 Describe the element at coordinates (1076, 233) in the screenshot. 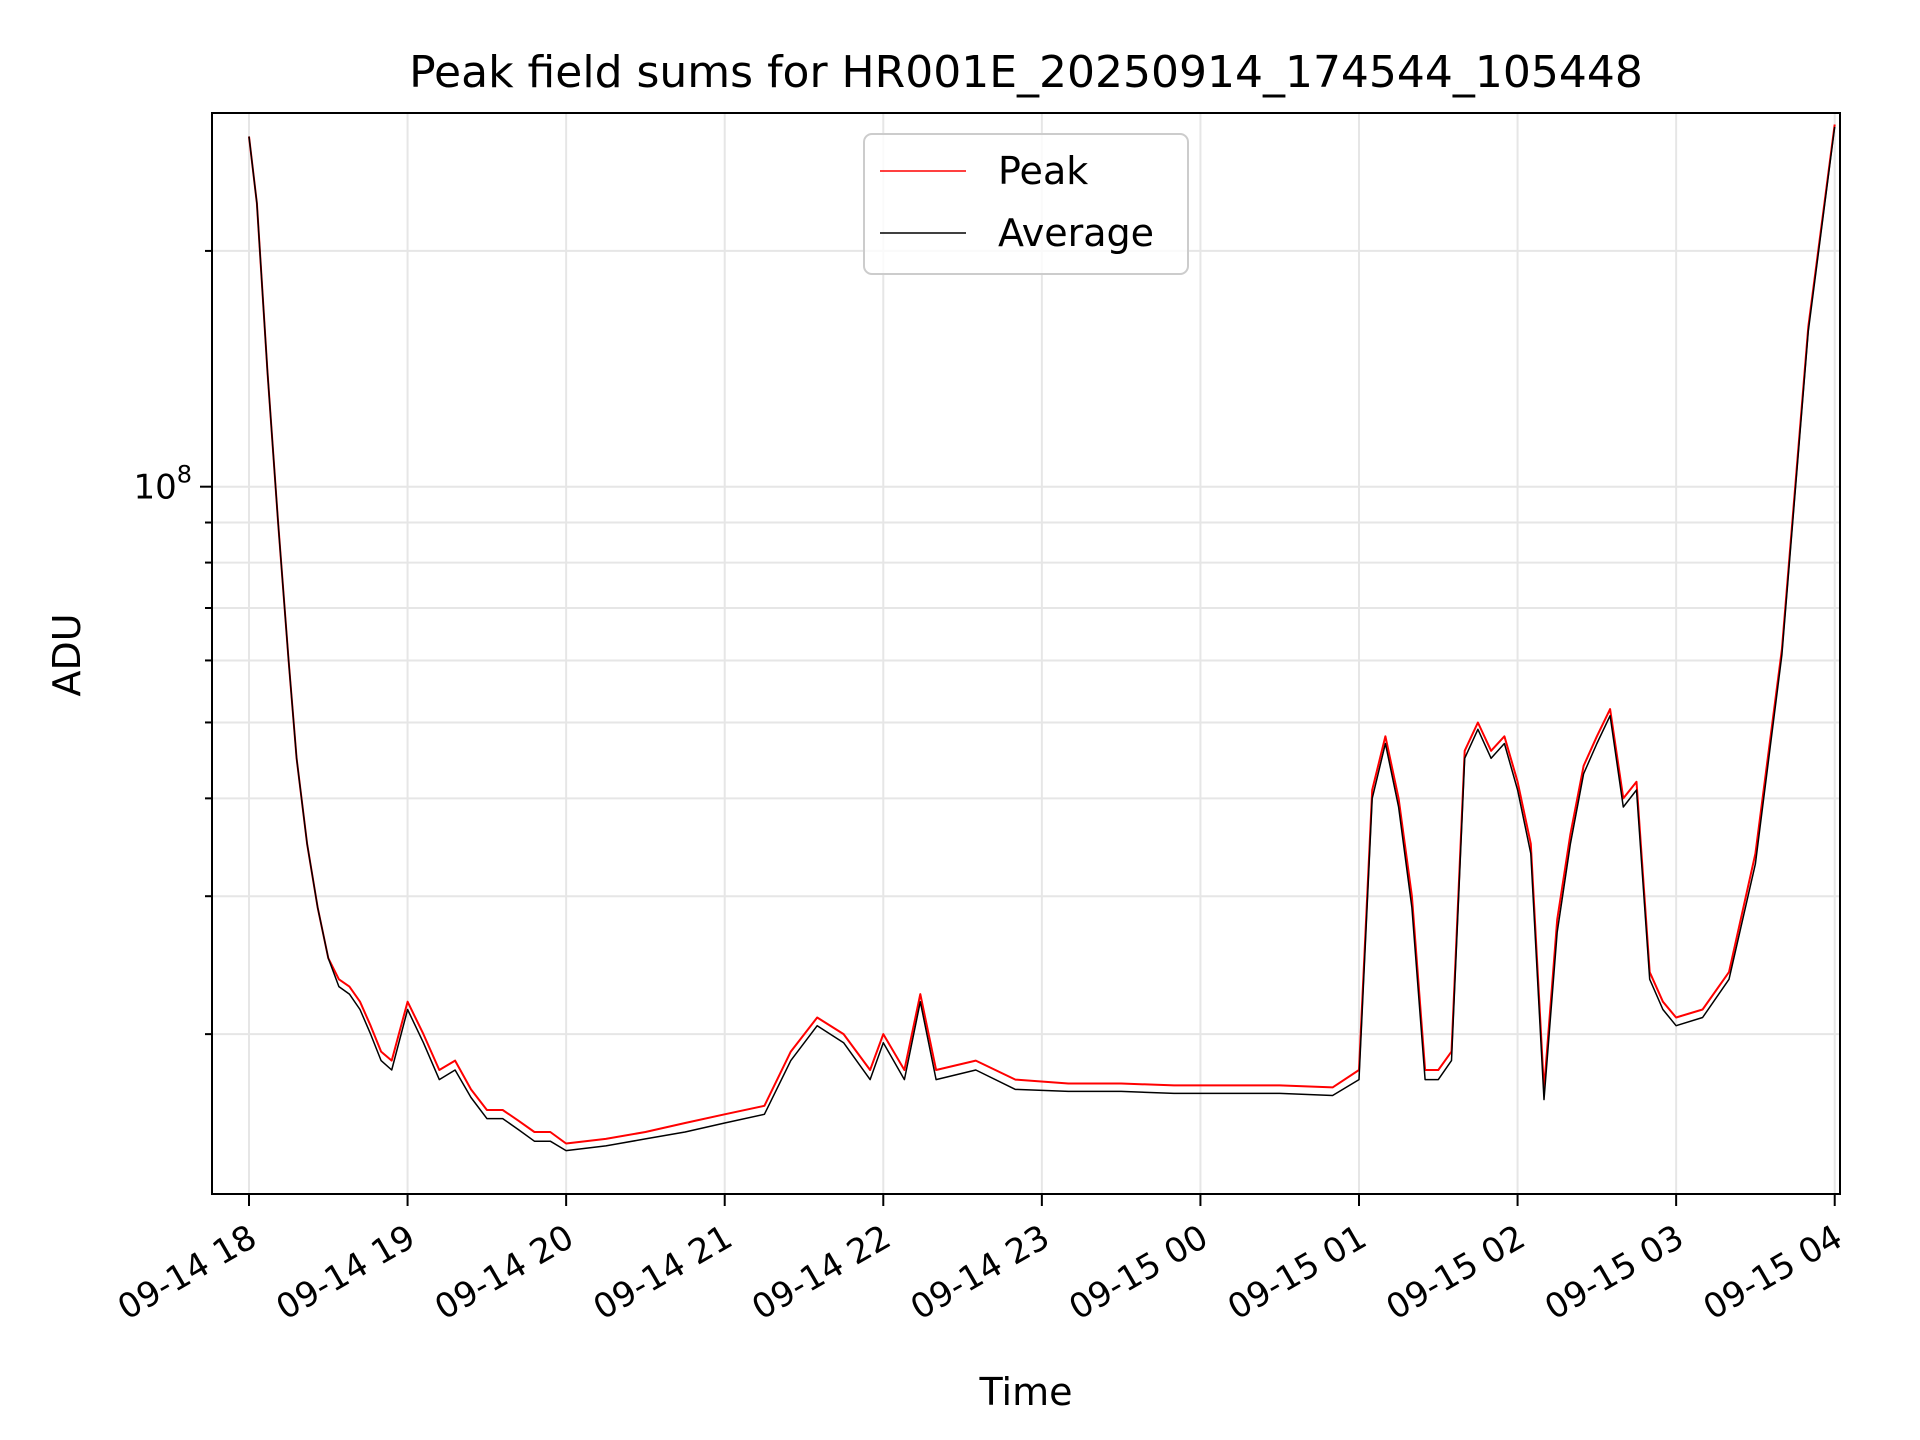

I see `legend-label-average: Average` at that location.